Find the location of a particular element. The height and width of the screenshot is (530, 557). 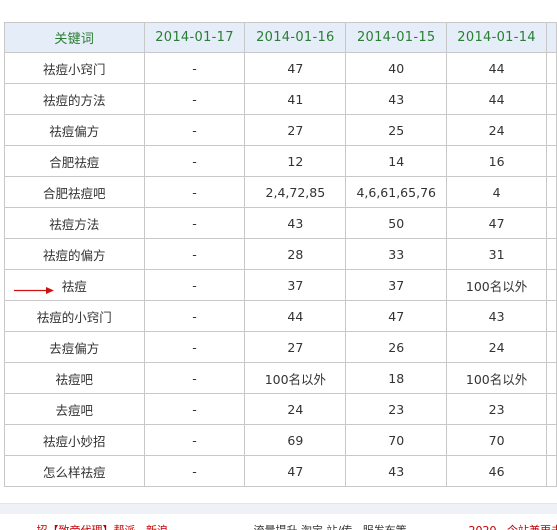

rank-cell: 4 is located at coordinates (497, 192).